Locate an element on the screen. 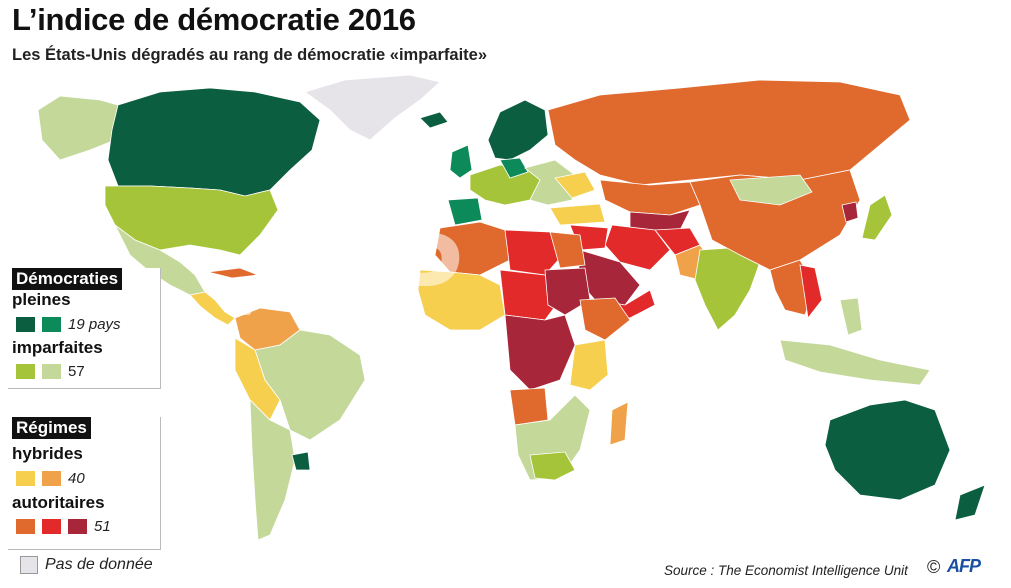 This screenshot has width=1011, height=588. region-madagascar is located at coordinates (619, 423).